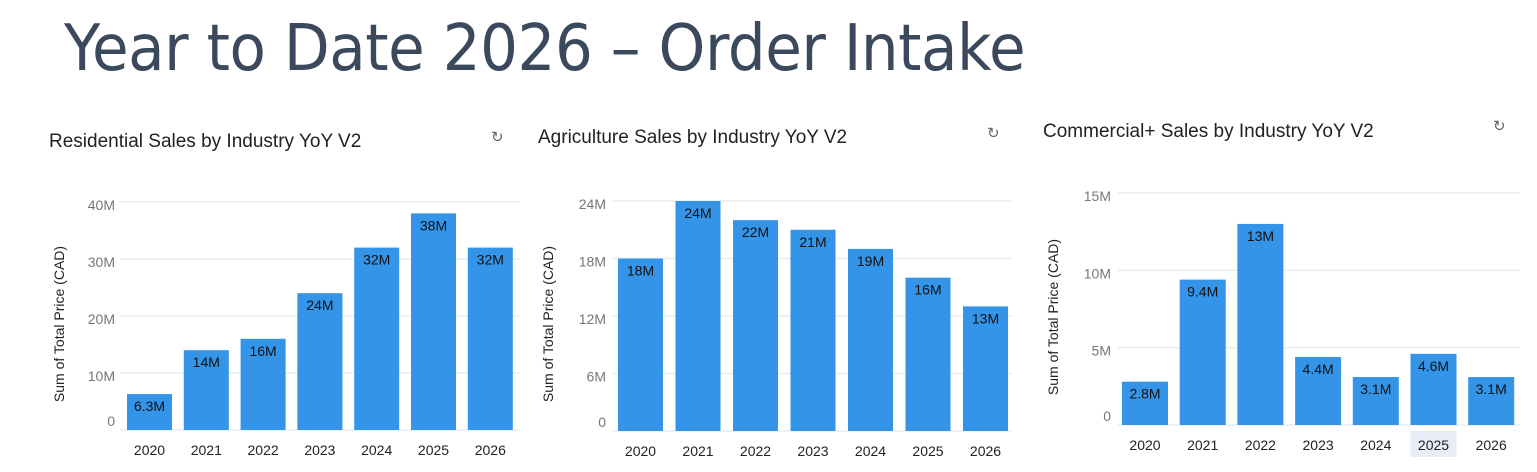 The image size is (1537, 472). What do you see at coordinates (1097, 196) in the screenshot?
I see `y-tick-label: 15M` at bounding box center [1097, 196].